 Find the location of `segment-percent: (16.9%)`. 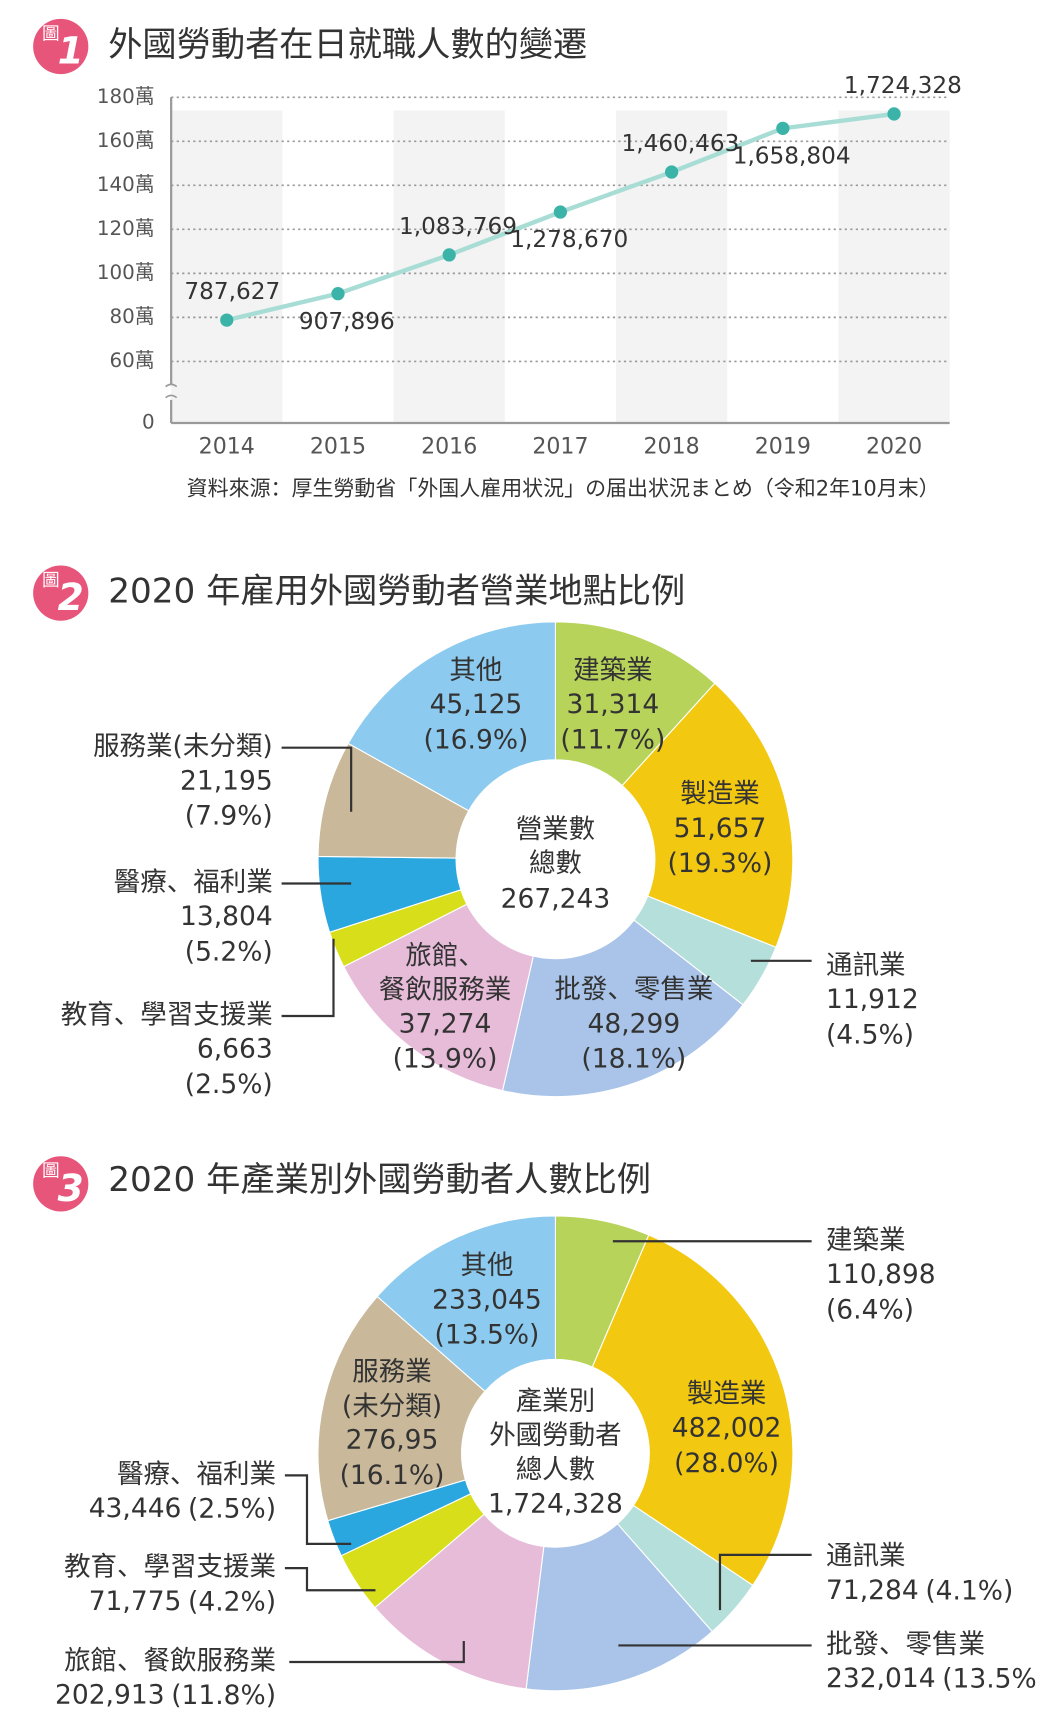

segment-percent: (16.9%) is located at coordinates (475, 740).